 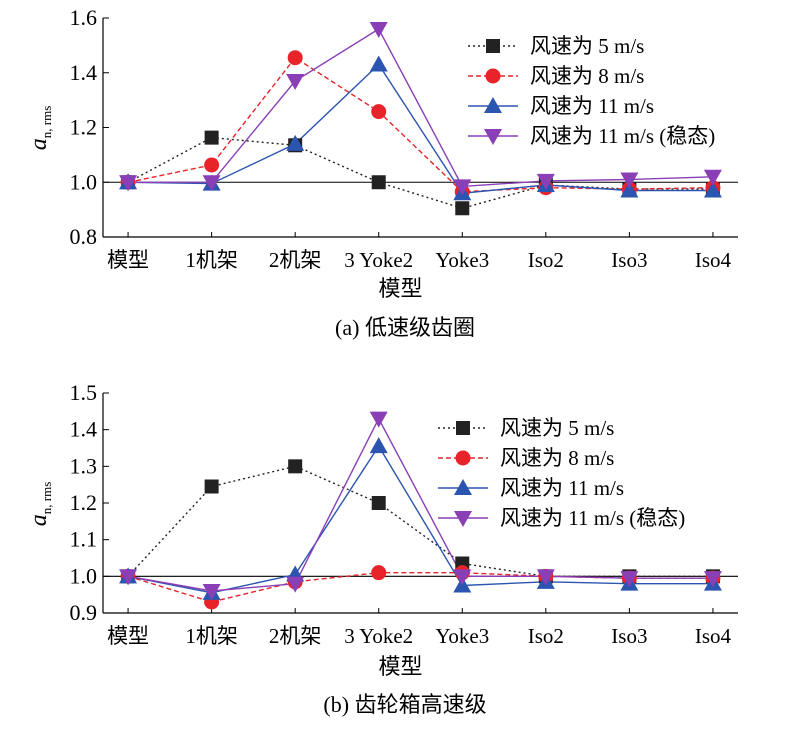 I want to click on y-tick-label: 0.8, so click(x=84, y=236).